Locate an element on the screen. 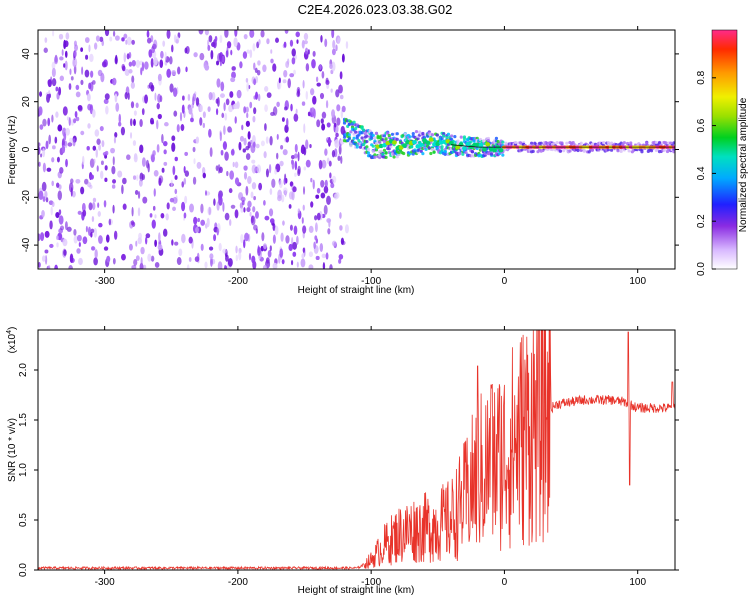  svg-text: (x104) is located at coordinates (12, 340).